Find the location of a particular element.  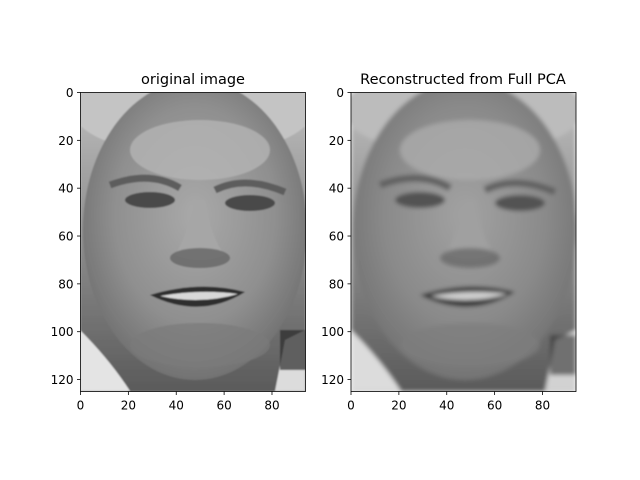

xticks-reconstructed: 0 20 40 60 80 is located at coordinates (448, 402).